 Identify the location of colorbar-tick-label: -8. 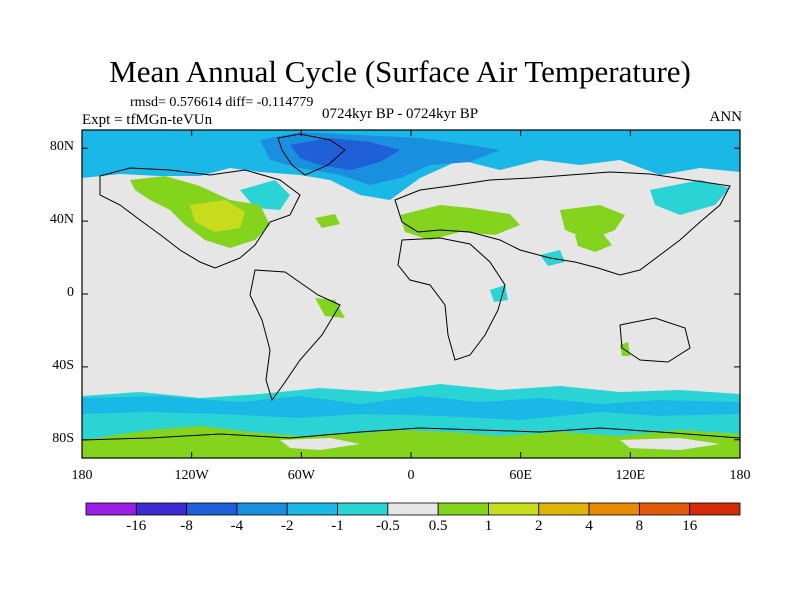
(186, 526).